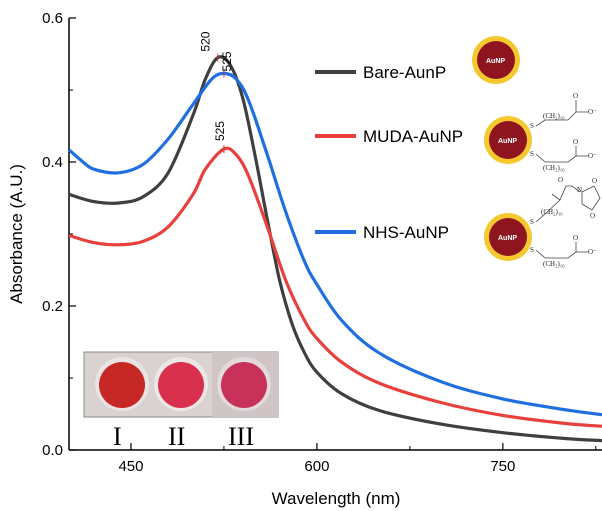 This screenshot has width=602, height=511. I want to click on nhs-s-bottom: S, so click(532, 250).